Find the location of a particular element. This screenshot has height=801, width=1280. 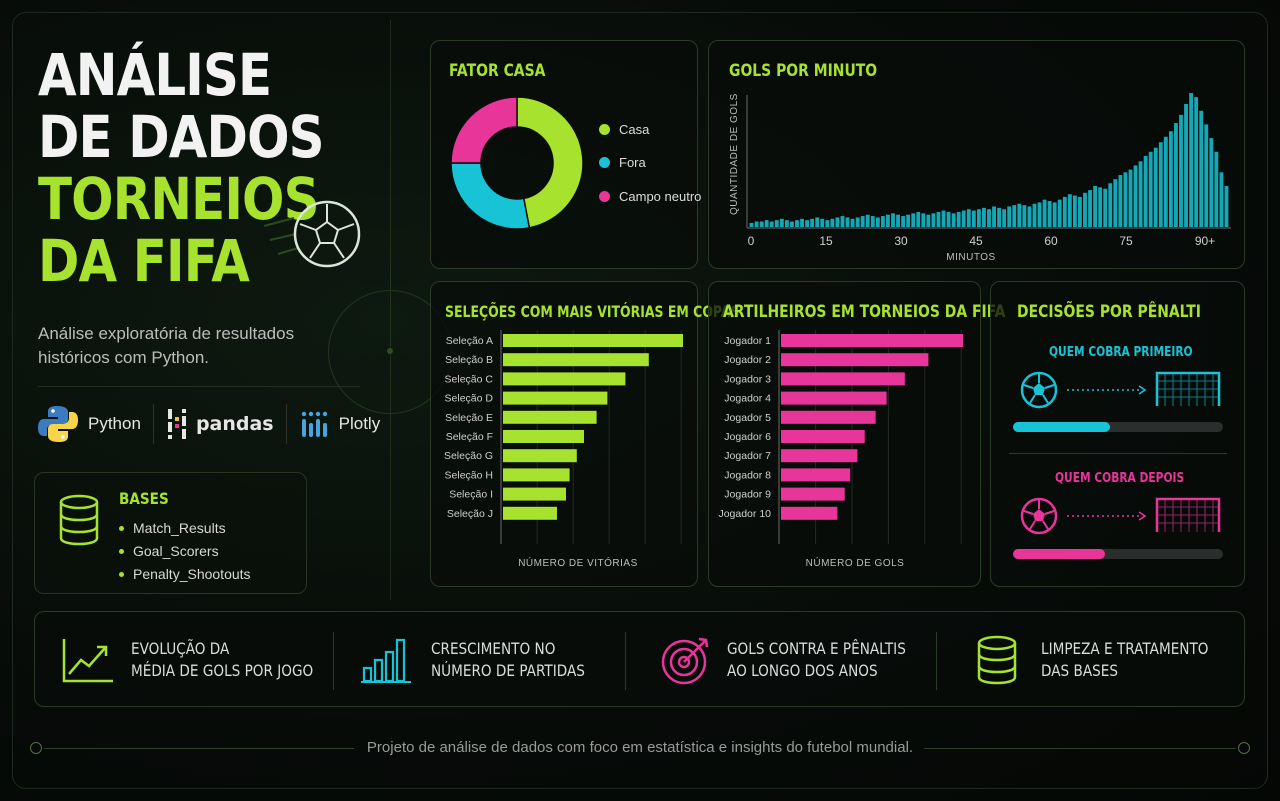

panel-title: FATOR CASA is located at coordinates (497, 71).